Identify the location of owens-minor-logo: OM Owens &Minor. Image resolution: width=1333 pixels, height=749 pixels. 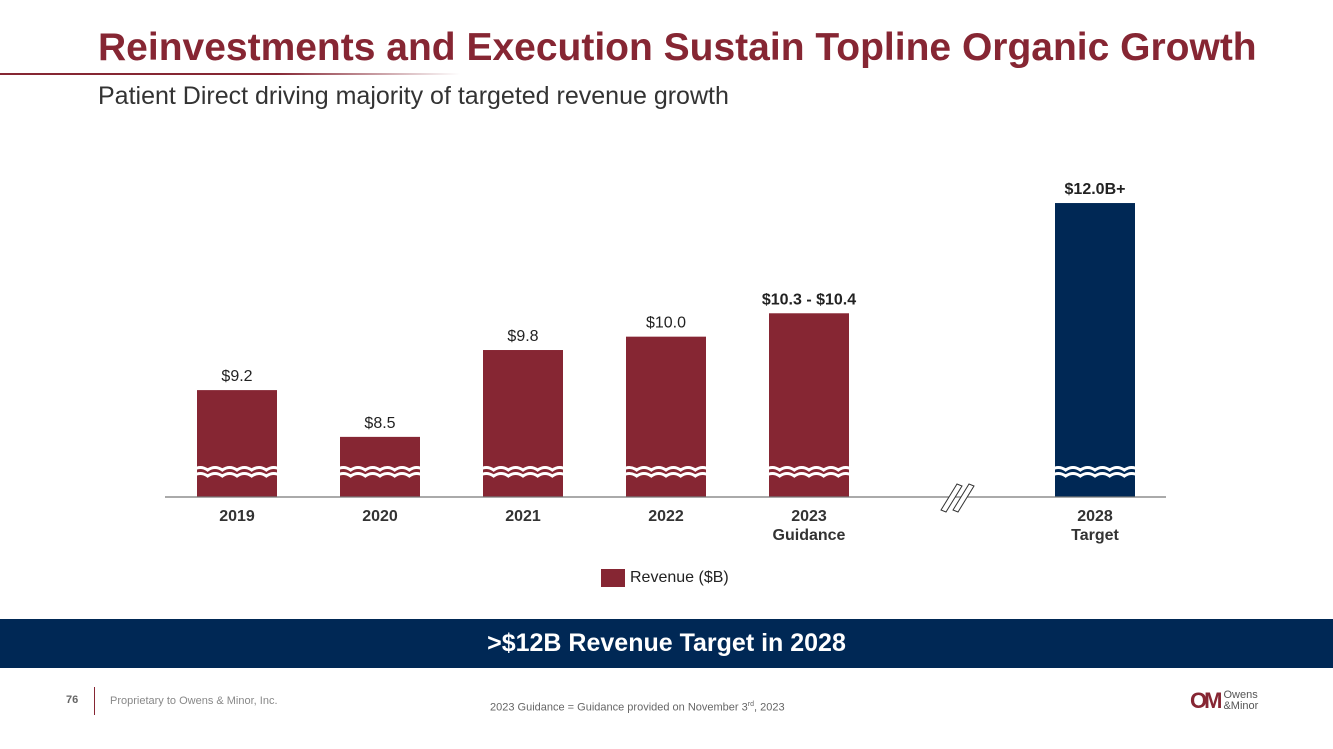
(1224, 701).